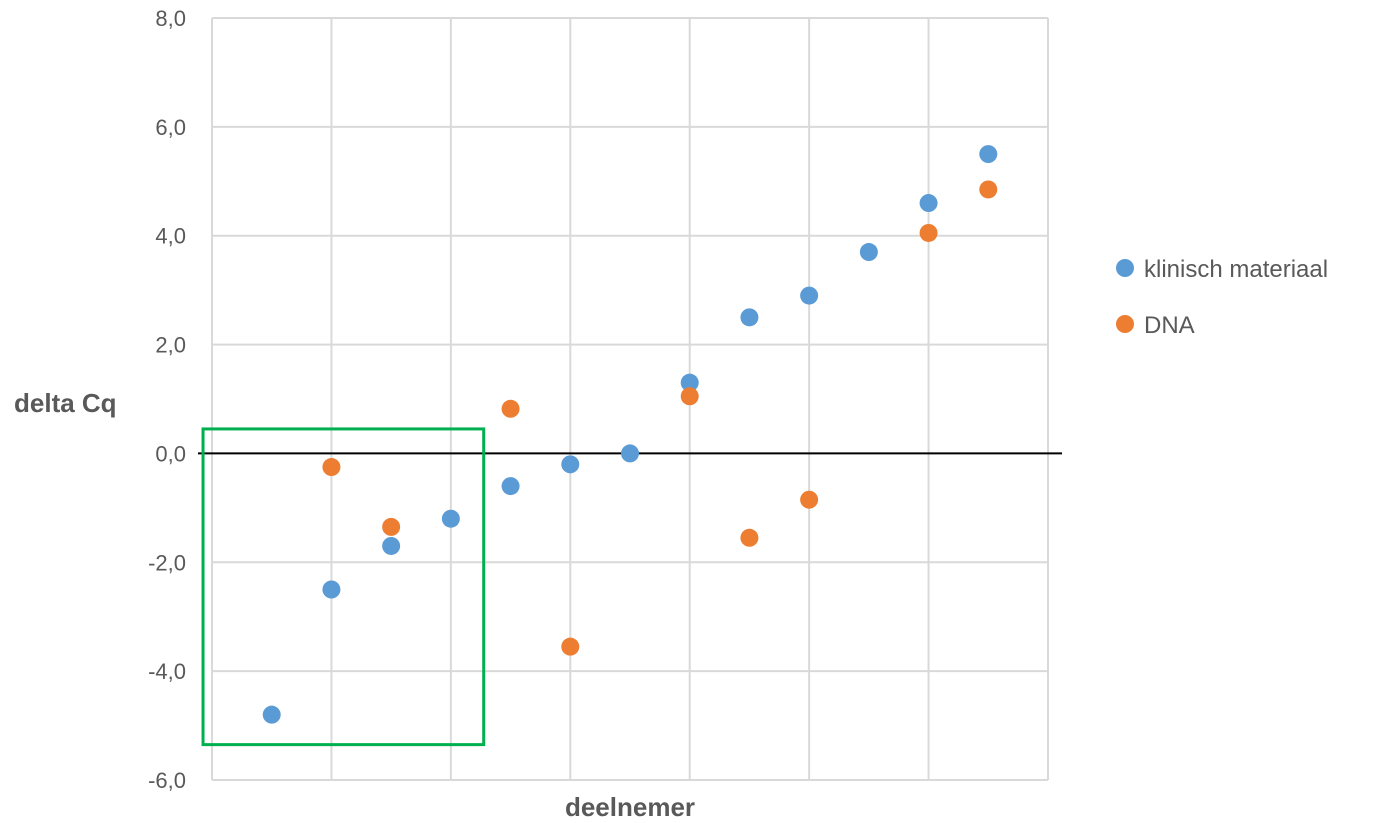  Describe the element at coordinates (170, 453) in the screenshot. I see `y-tick-label: 0,0` at that location.